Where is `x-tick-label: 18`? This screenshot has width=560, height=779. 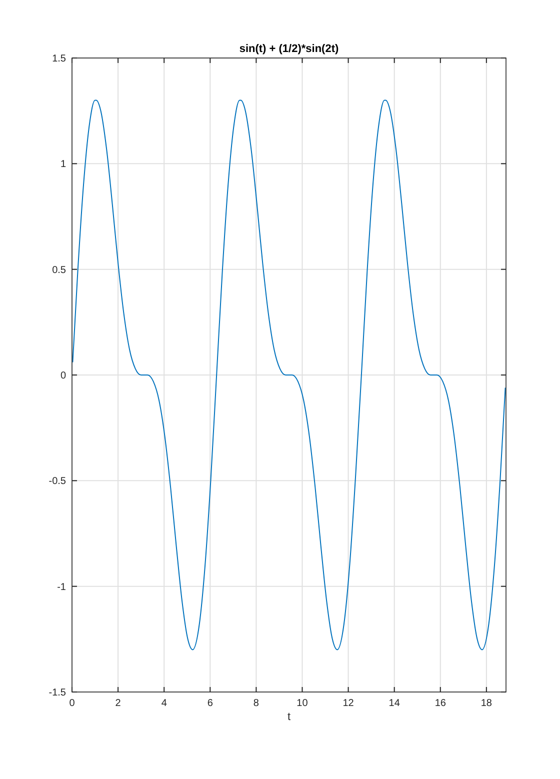
x-tick-label: 18 is located at coordinates (486, 703).